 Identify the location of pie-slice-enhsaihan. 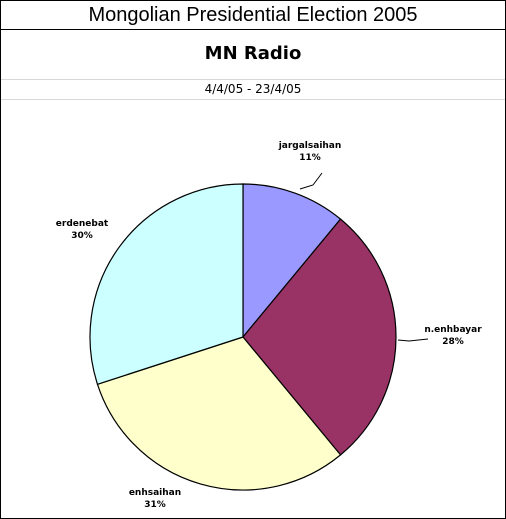
(219, 413).